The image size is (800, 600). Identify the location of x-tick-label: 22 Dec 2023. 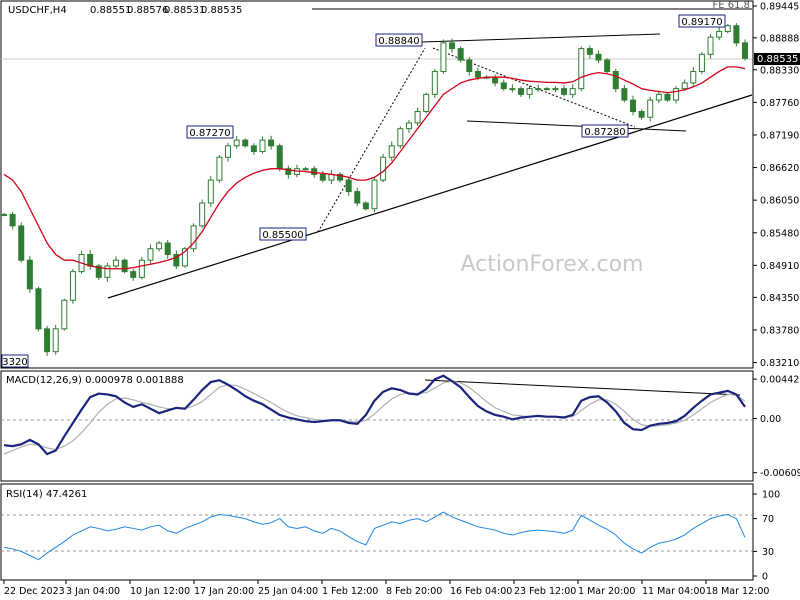
(34, 591).